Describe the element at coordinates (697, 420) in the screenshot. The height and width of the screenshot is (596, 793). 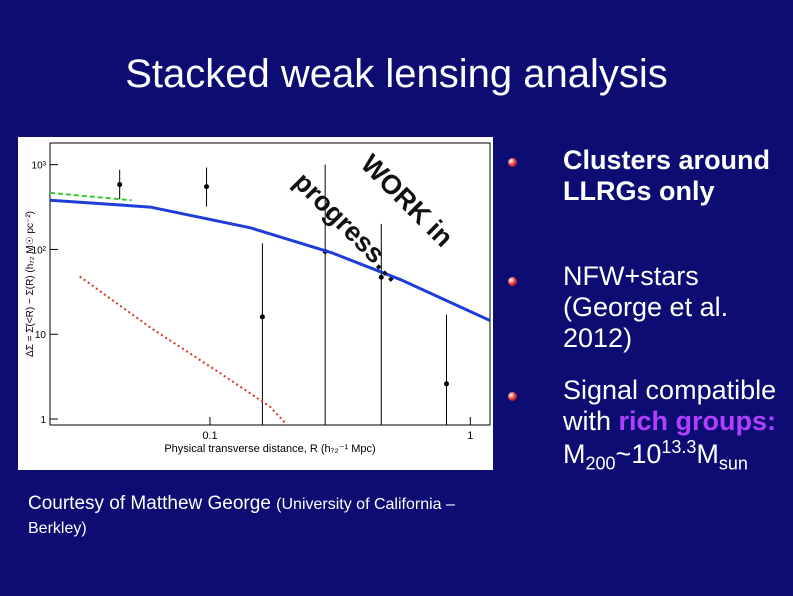
I see `highlight: rich groups:` at that location.